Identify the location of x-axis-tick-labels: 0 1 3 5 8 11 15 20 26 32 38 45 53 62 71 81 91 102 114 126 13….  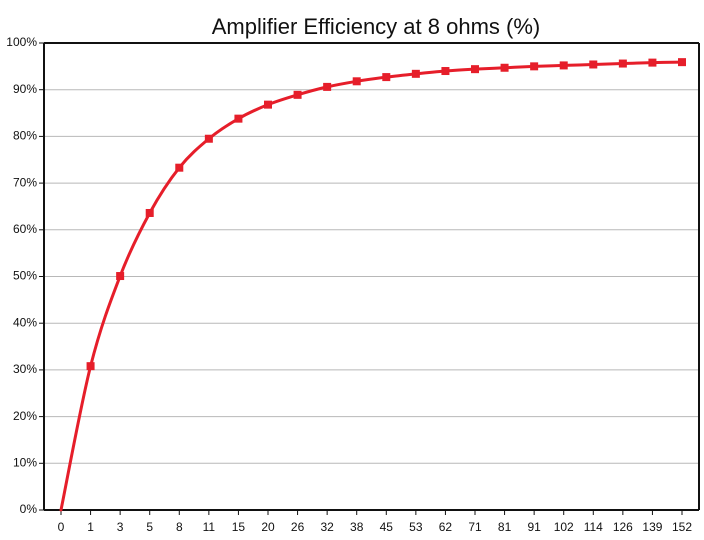
(375, 527).